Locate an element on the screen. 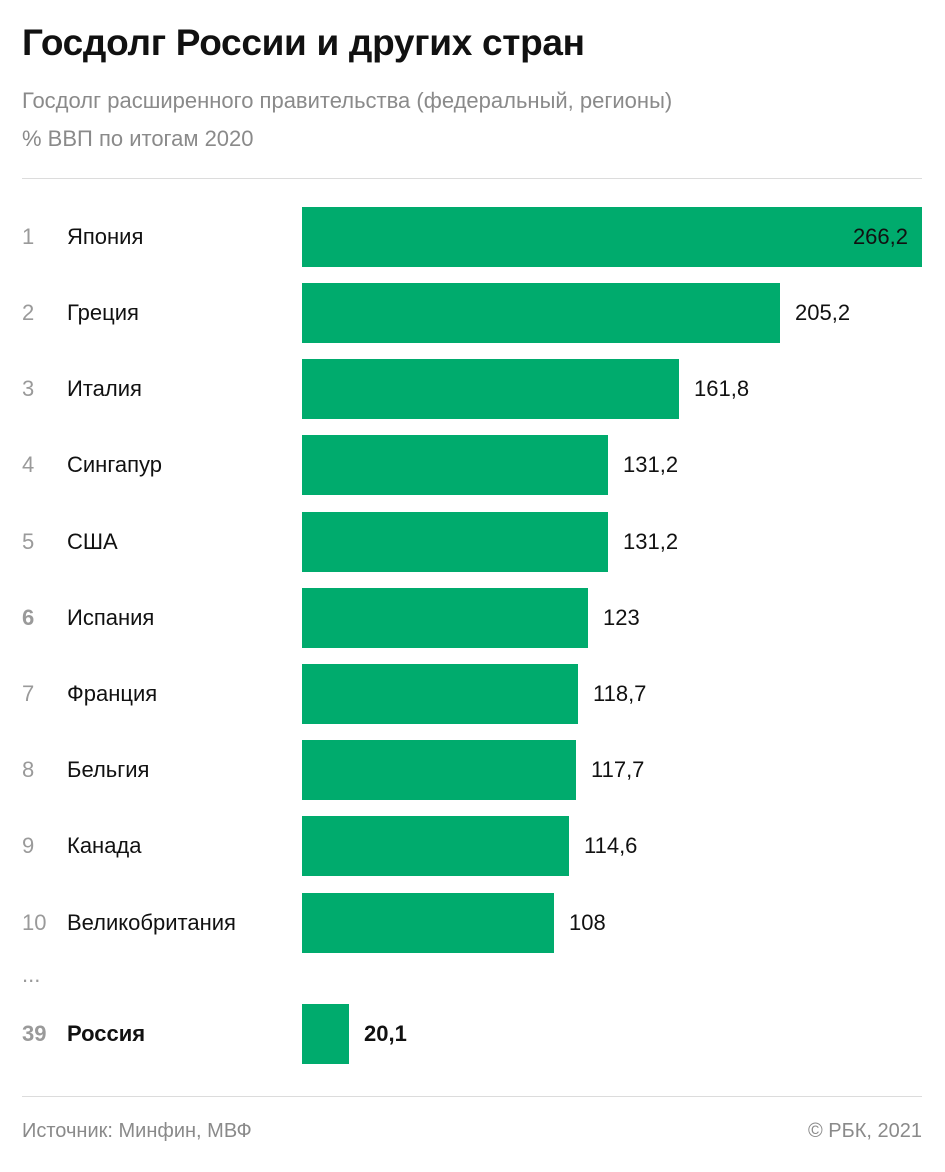 This screenshot has height=1172, width=945. bar-row-7: 7 Франция 118,7 is located at coordinates (472, 694).